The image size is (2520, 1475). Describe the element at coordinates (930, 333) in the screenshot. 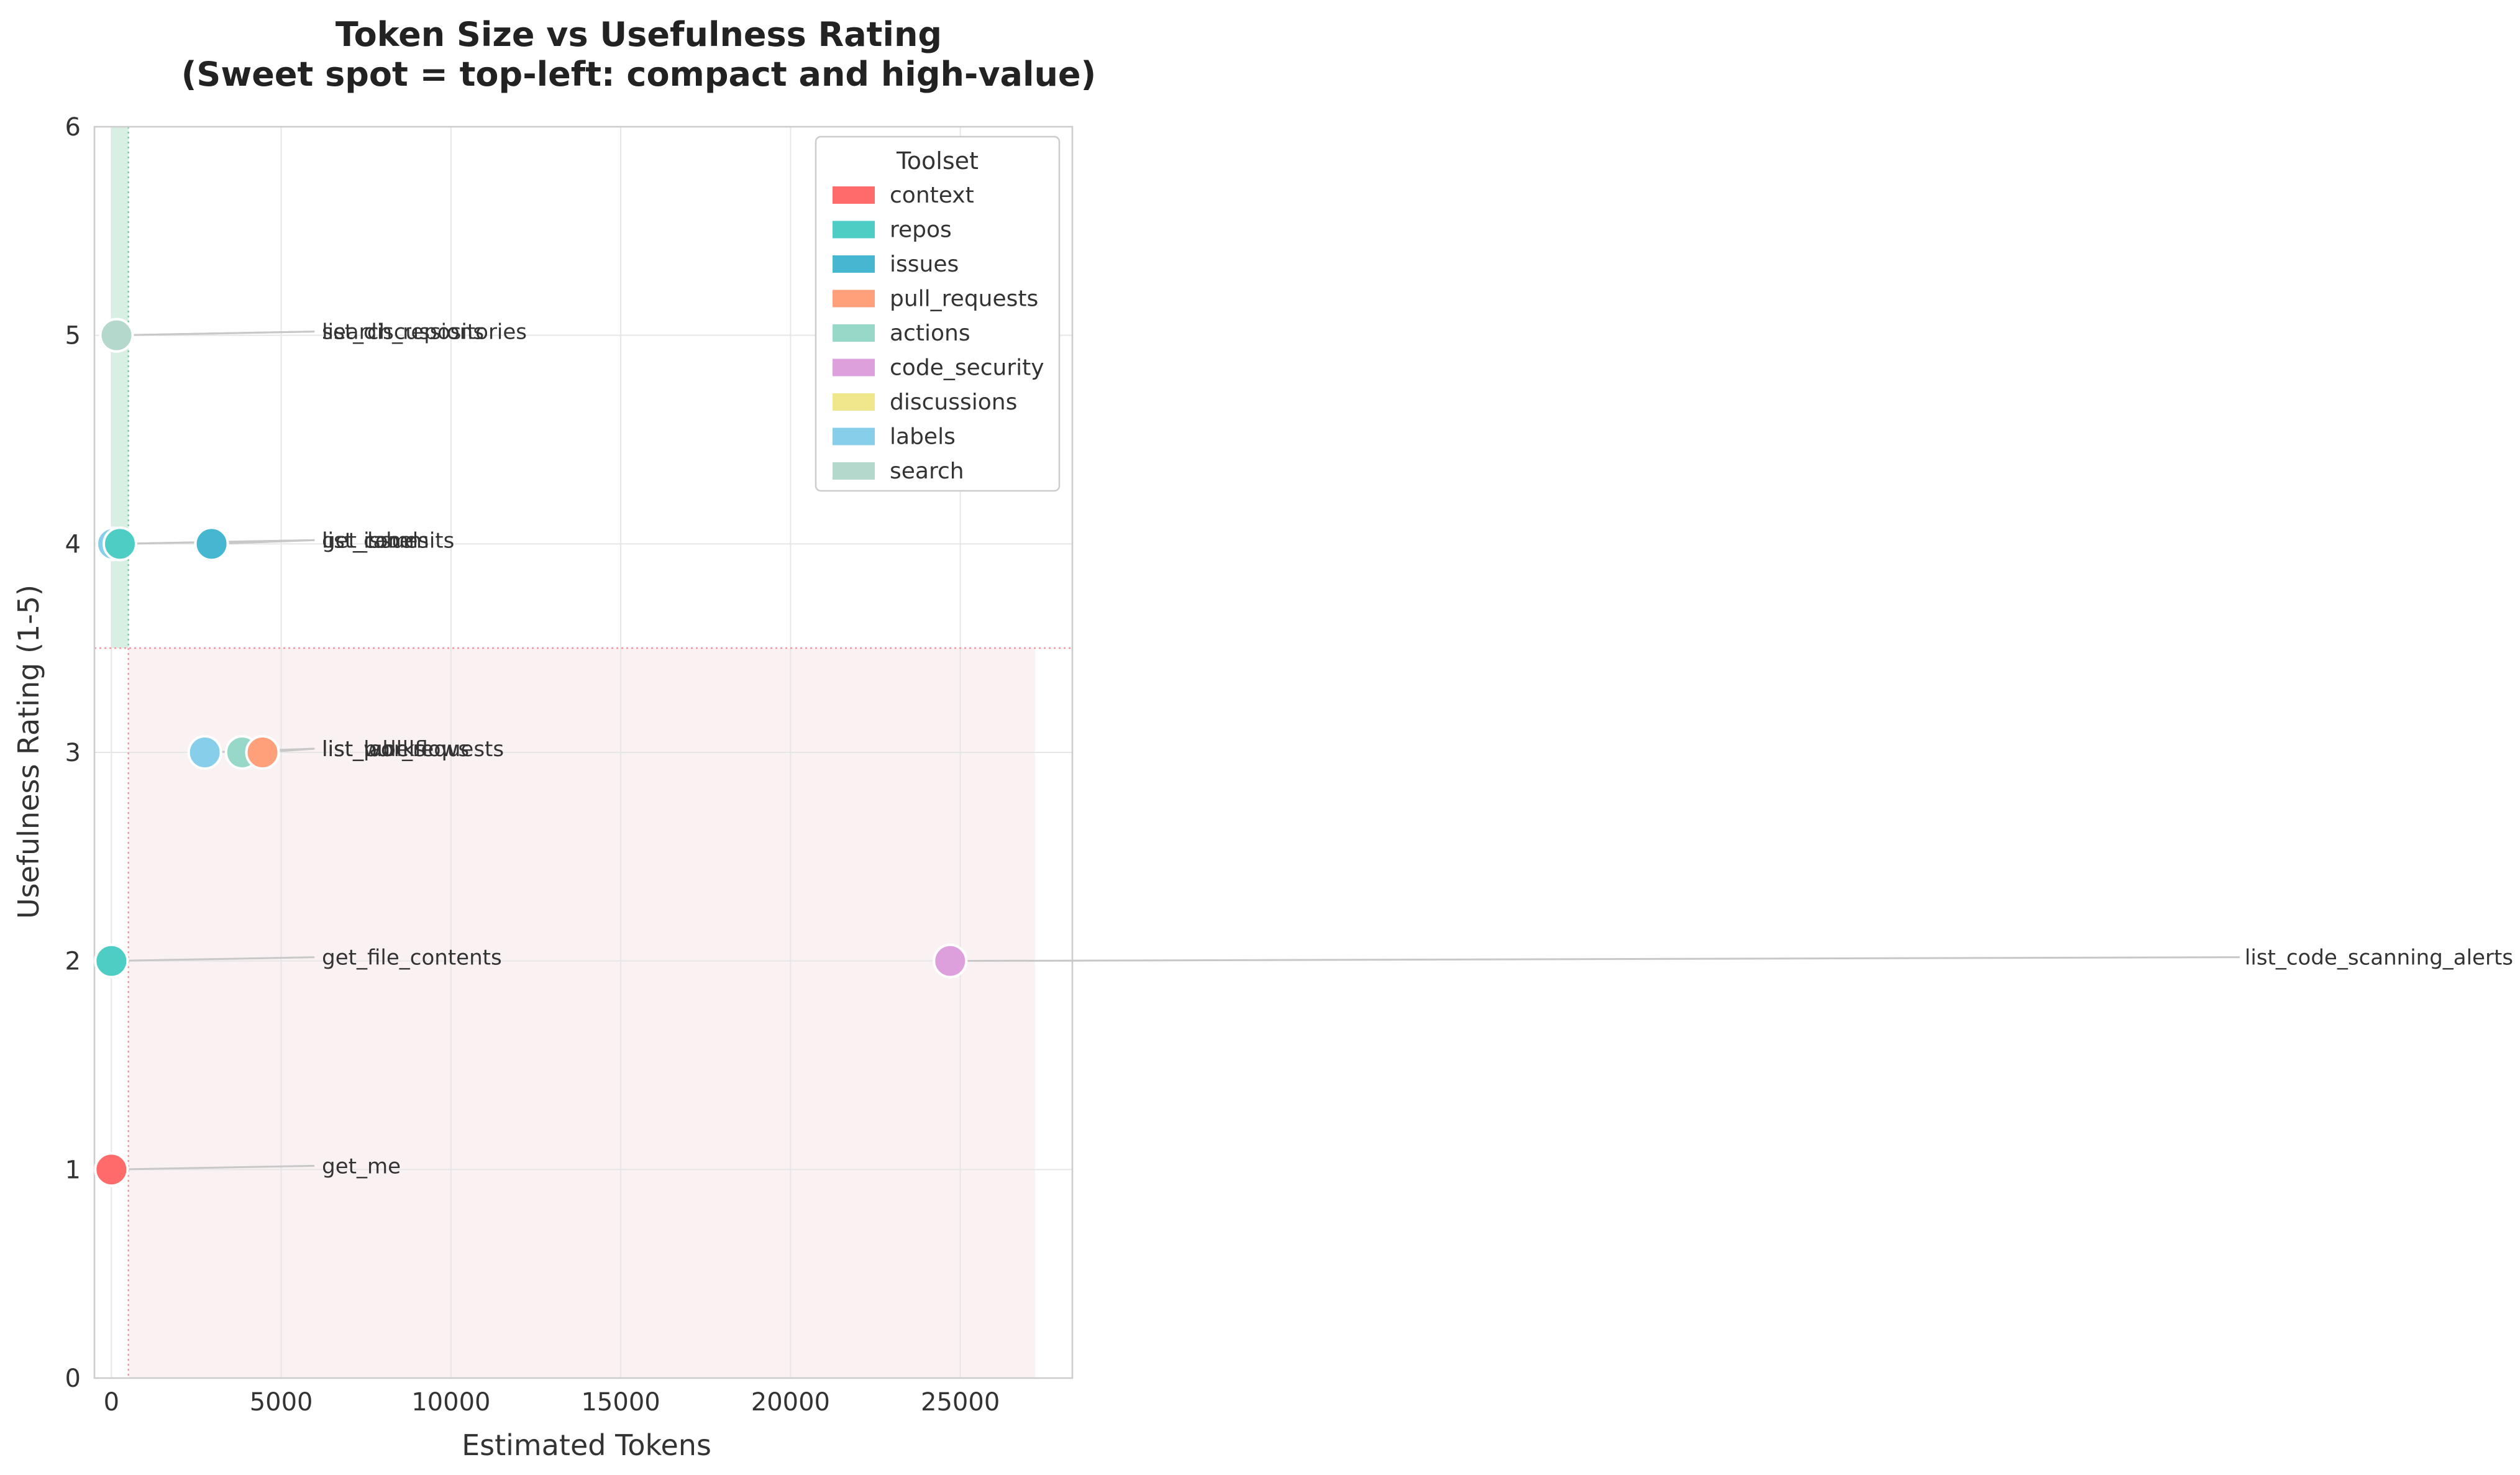

I see `legend-label-actions: actions` at that location.